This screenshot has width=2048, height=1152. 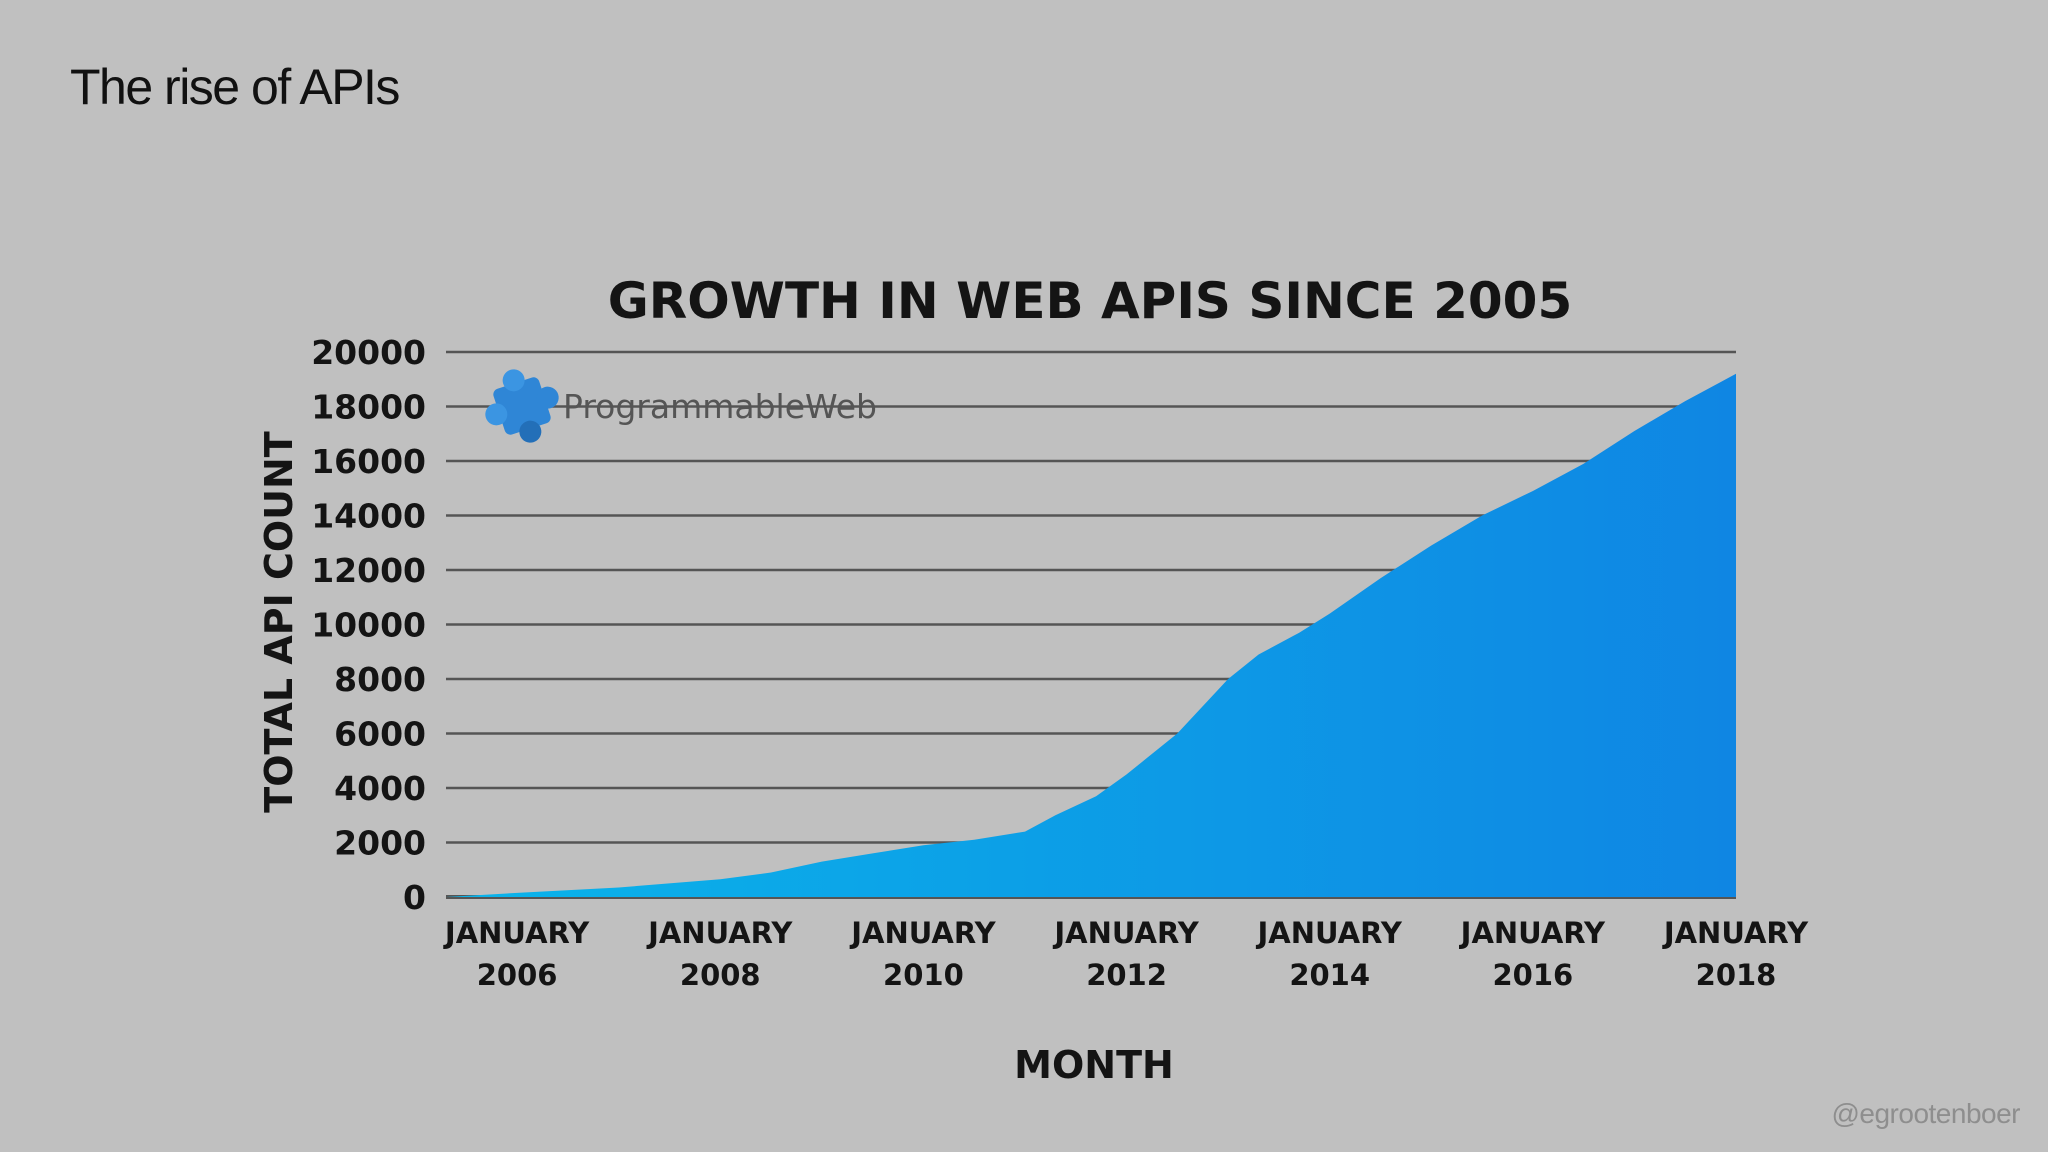 I want to click on slide-title: The rise of APIs, so click(x=235, y=87).